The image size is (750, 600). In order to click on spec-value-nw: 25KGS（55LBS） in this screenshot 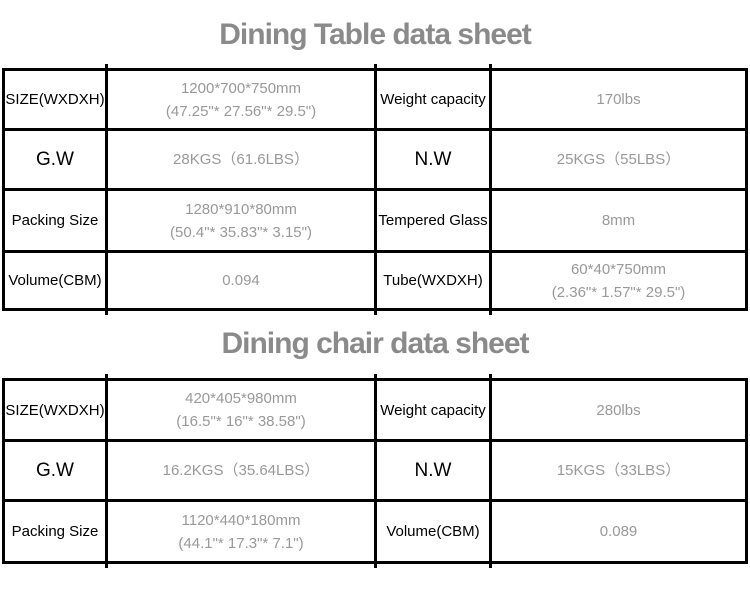, I will do `click(618, 159)`.